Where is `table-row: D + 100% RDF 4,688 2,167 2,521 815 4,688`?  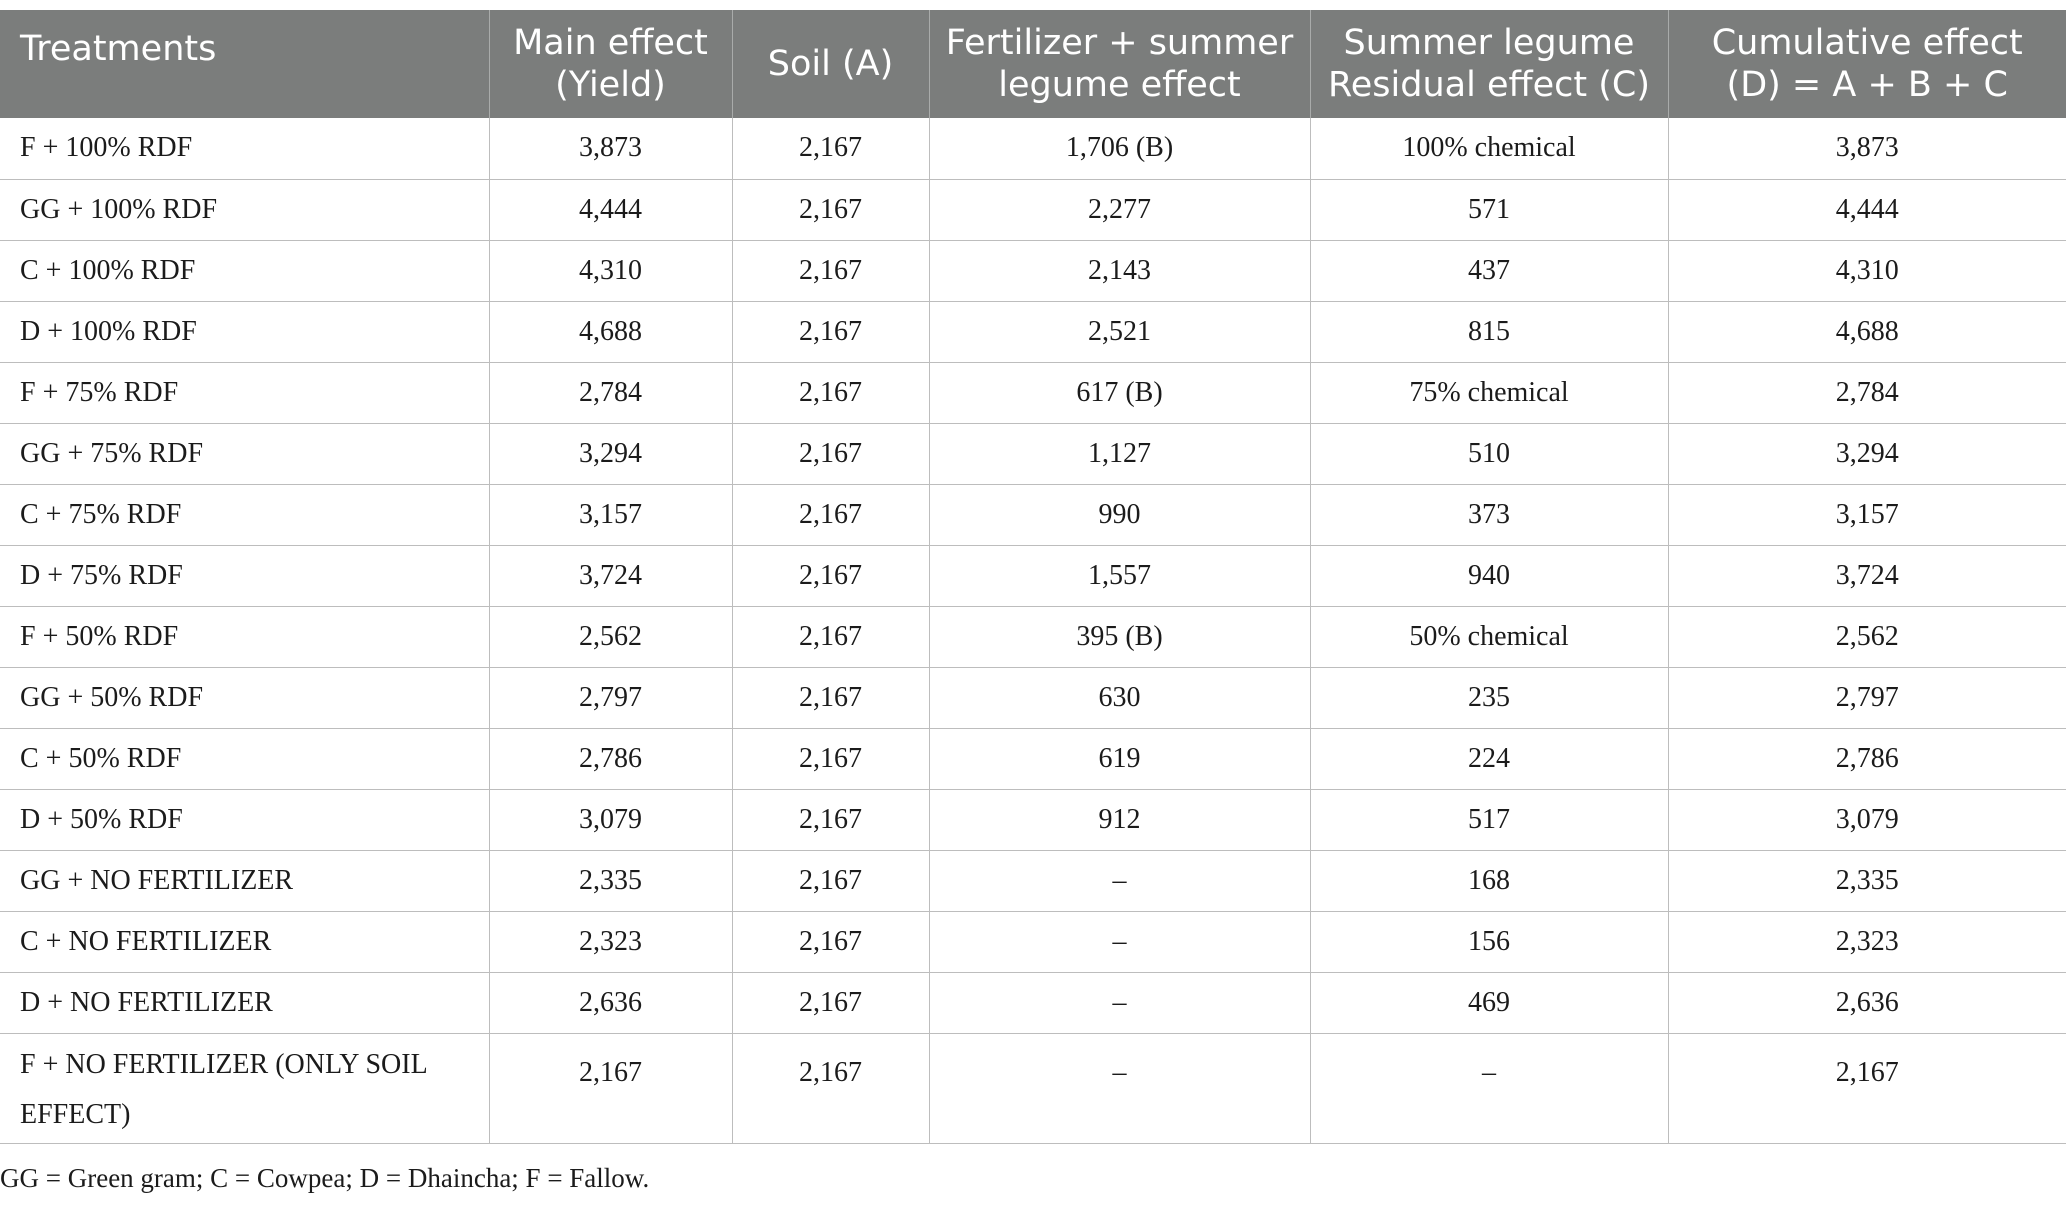 table-row: D + 100% RDF 4,688 2,167 2,521 815 4,688 is located at coordinates (1033, 332).